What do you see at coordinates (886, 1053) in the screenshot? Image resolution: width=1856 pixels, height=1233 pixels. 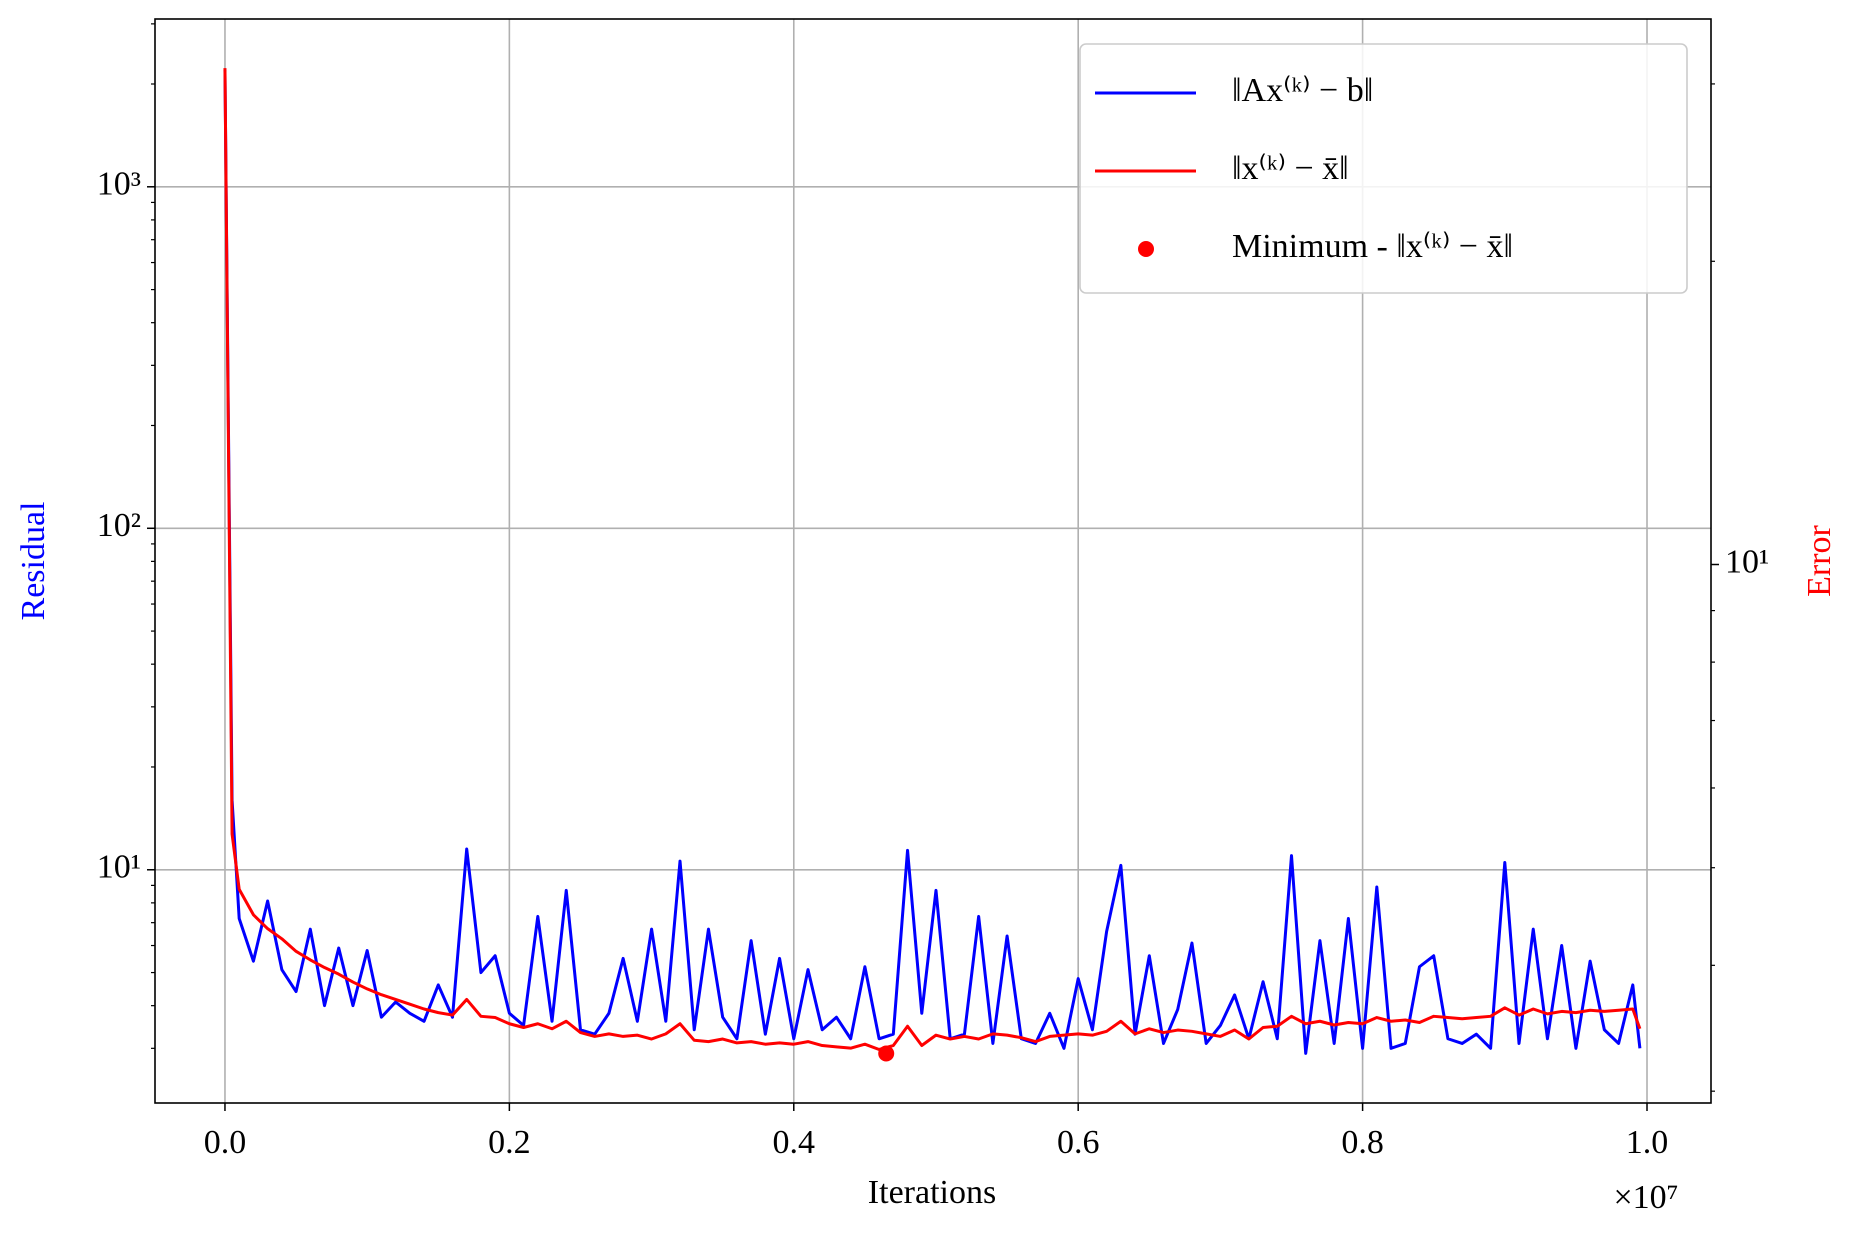 I see `minimum-marker` at bounding box center [886, 1053].